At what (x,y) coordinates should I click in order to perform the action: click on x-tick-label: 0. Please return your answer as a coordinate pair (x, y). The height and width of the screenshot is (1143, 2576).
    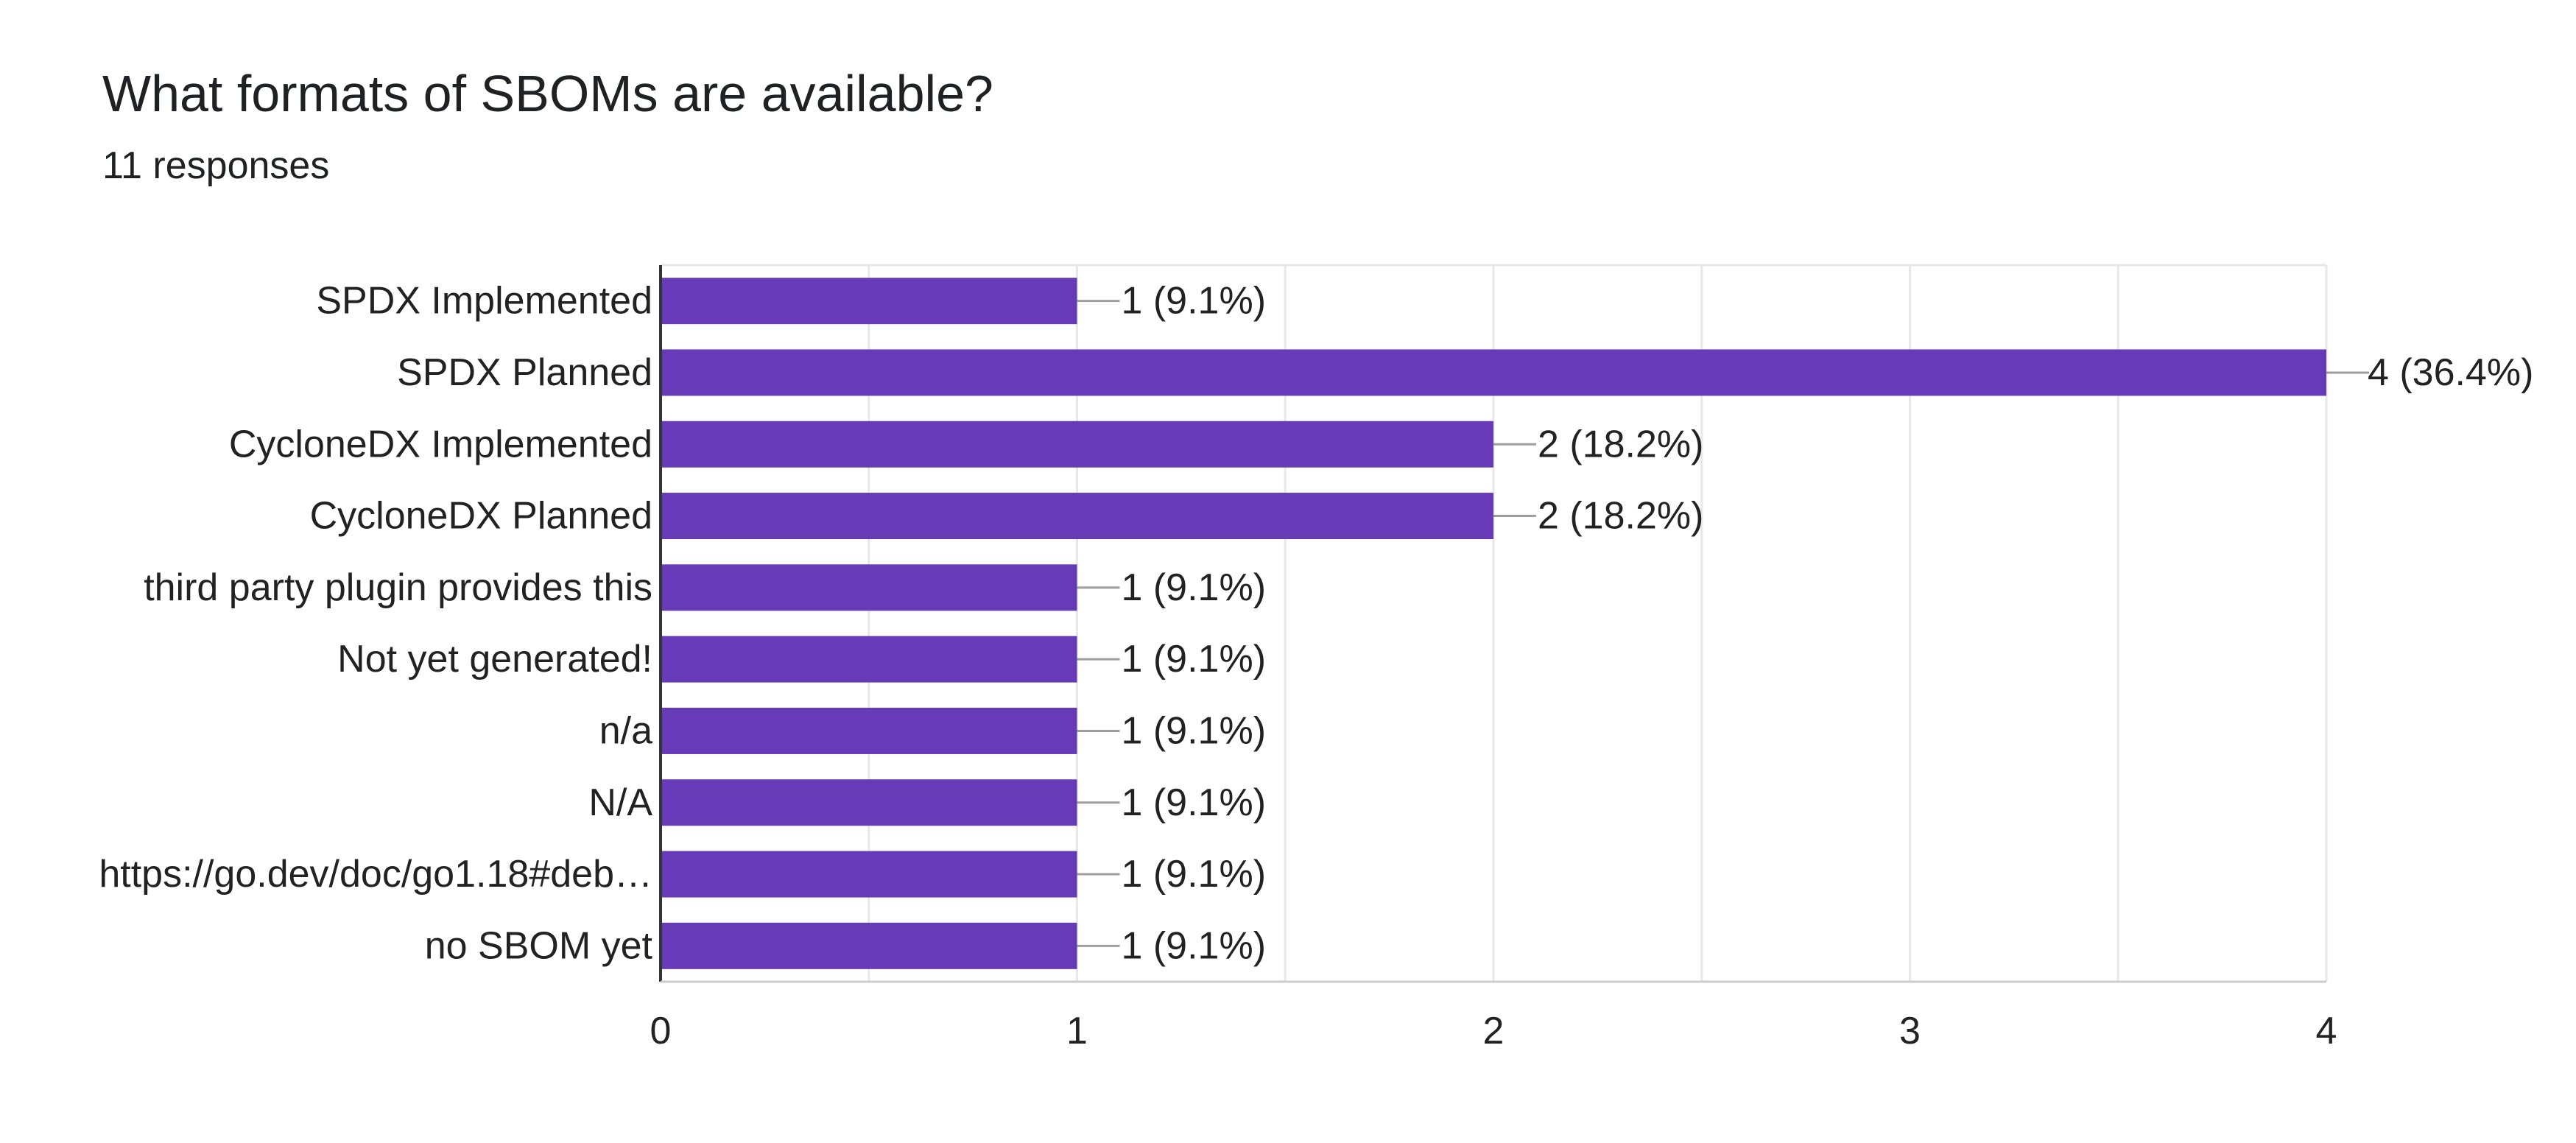
    Looking at the image, I should click on (661, 1031).